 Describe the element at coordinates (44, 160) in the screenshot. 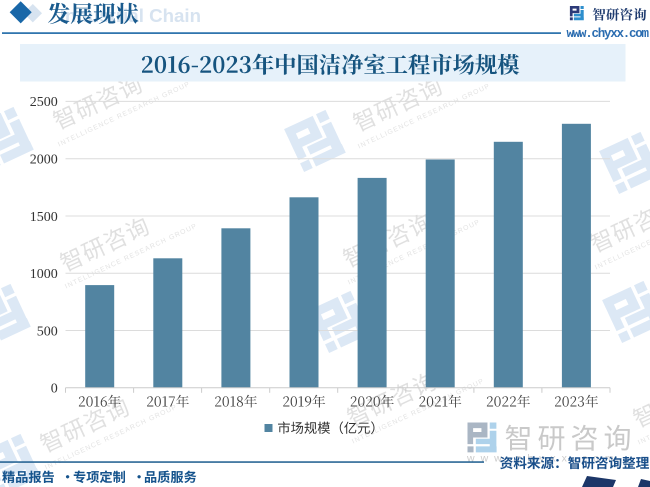

I see `svg-text: 2000` at that location.